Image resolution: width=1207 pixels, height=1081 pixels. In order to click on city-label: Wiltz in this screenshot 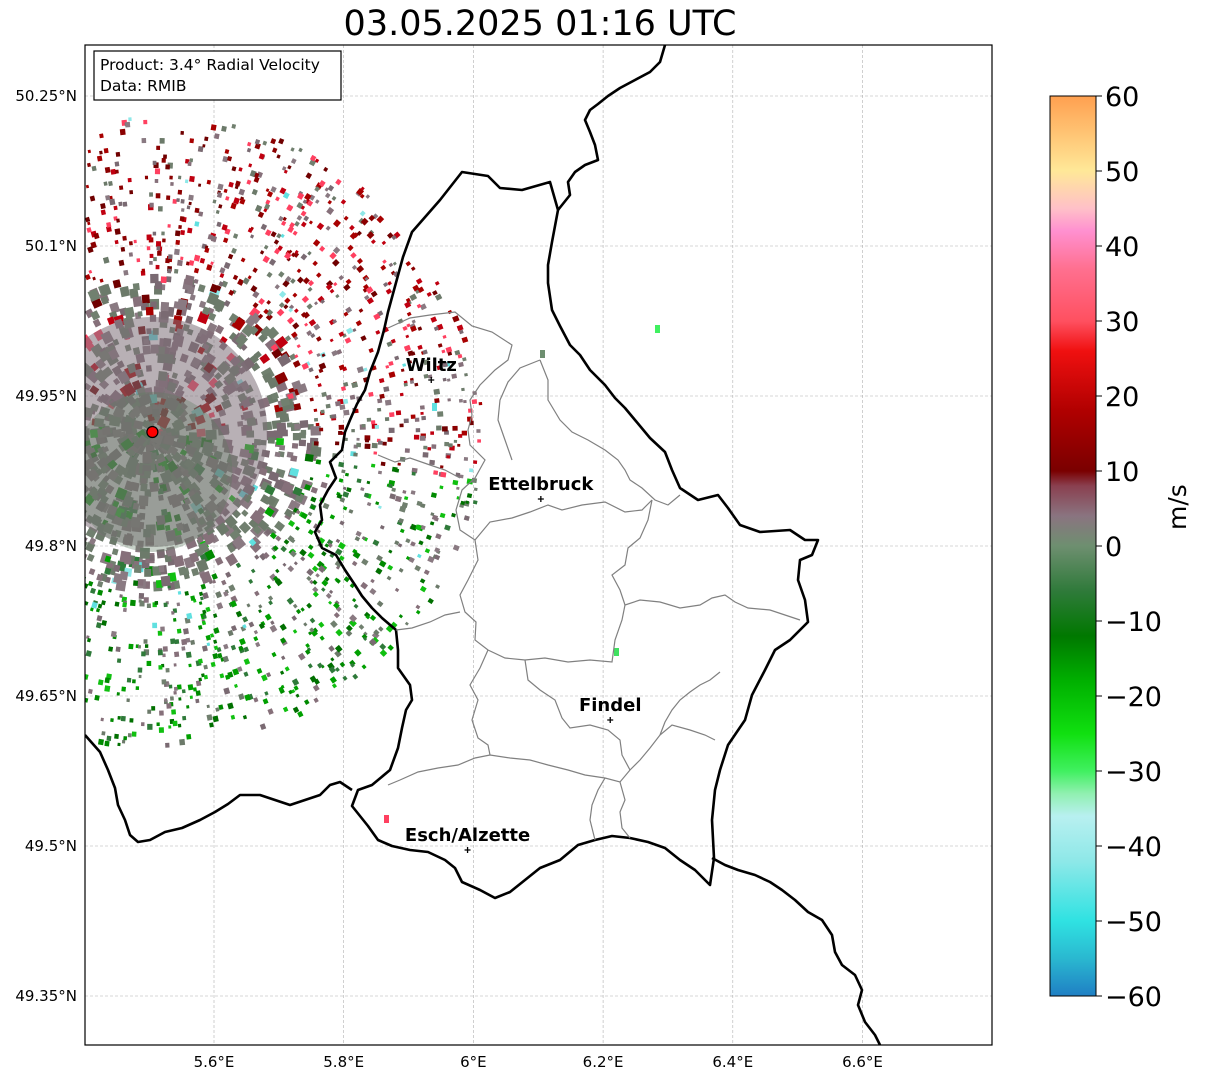, I will do `click(431, 365)`.